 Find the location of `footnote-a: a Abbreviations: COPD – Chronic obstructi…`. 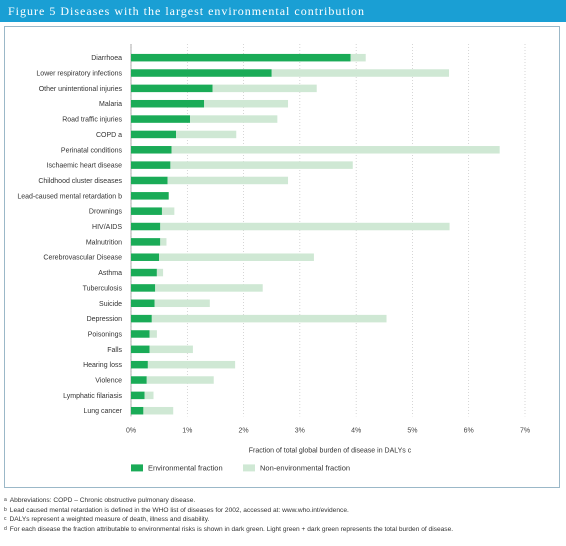

footnote-a: a Abbreviations: COPD – Chronic obstructi… is located at coordinates (100, 500).